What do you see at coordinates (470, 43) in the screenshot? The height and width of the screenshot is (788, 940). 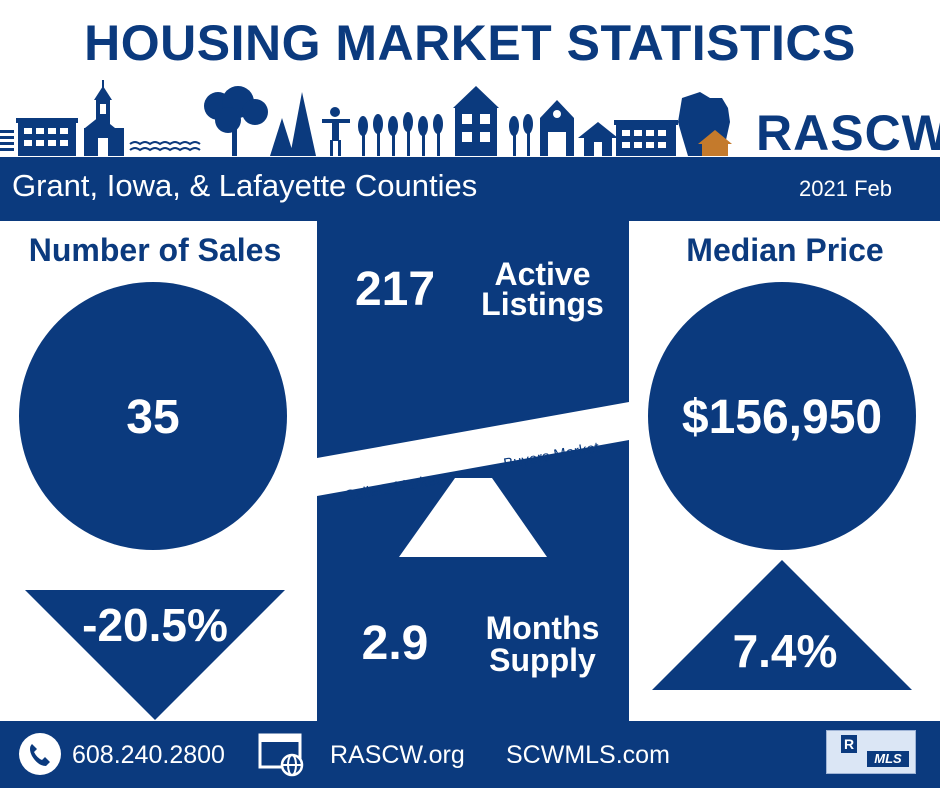 I see `page-title: HOUSING MARKET STATISTICS` at bounding box center [470, 43].